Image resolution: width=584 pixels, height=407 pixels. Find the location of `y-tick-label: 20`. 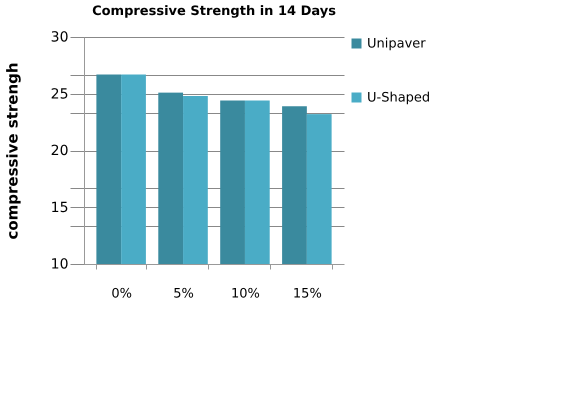

y-tick-label: 20 is located at coordinates (59, 151).